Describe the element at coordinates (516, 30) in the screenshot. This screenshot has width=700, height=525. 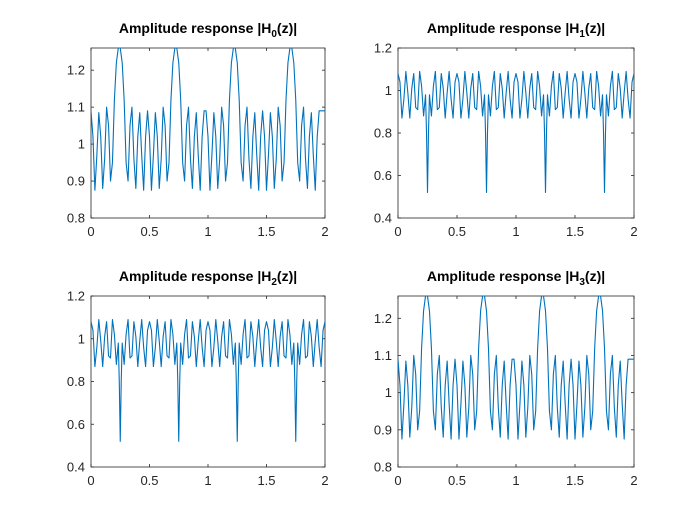
I see `subplot-title: Amplitude response |H1(z)|` at that location.